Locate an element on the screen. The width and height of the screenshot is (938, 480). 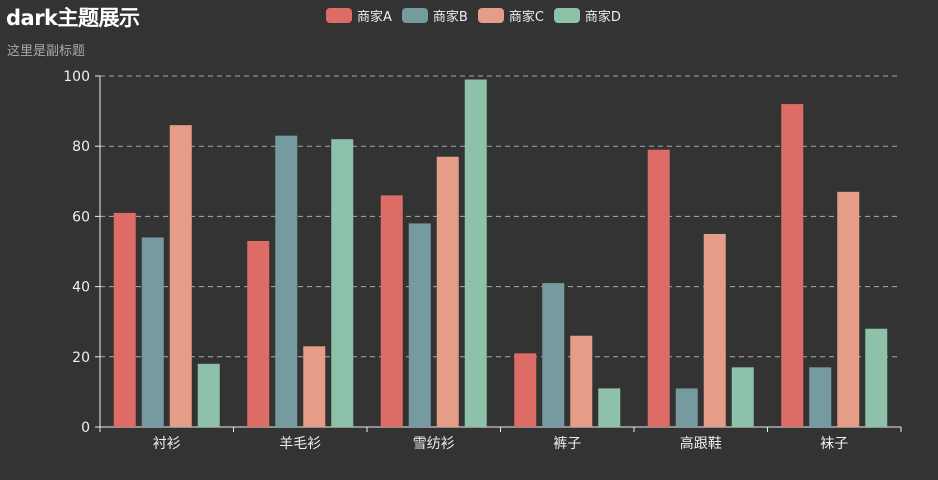
legend: 商家A 商家B 商家C 商家D is located at coordinates (473, 15).